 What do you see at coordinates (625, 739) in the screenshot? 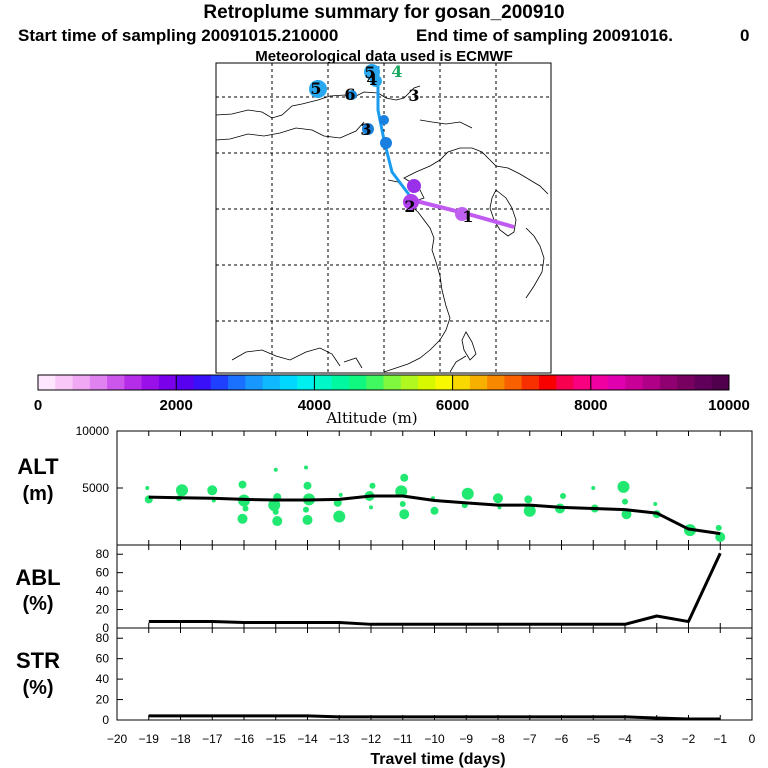
I see `x-tick-label: −4` at bounding box center [625, 739].